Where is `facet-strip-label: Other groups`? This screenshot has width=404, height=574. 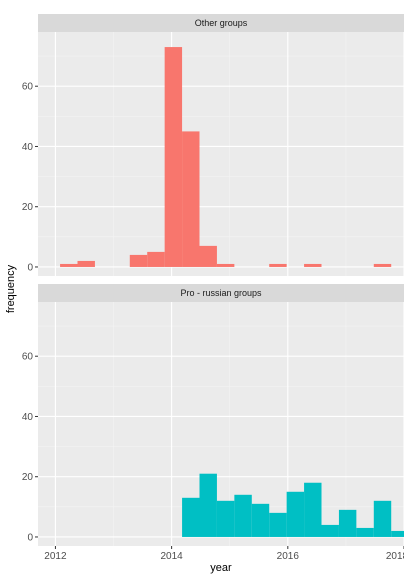 facet-strip-label: Other groups is located at coordinates (221, 23).